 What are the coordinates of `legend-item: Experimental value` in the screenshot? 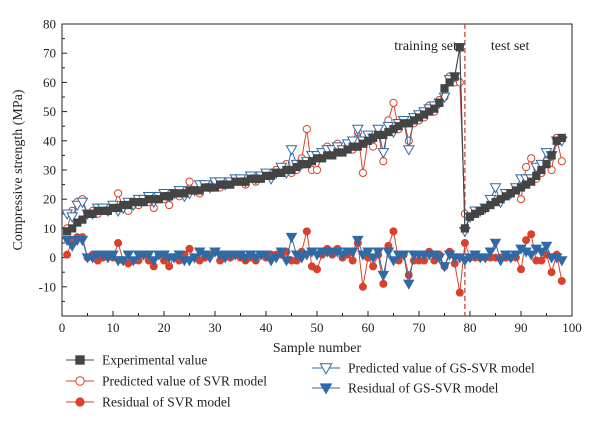 It's located at (136, 360).